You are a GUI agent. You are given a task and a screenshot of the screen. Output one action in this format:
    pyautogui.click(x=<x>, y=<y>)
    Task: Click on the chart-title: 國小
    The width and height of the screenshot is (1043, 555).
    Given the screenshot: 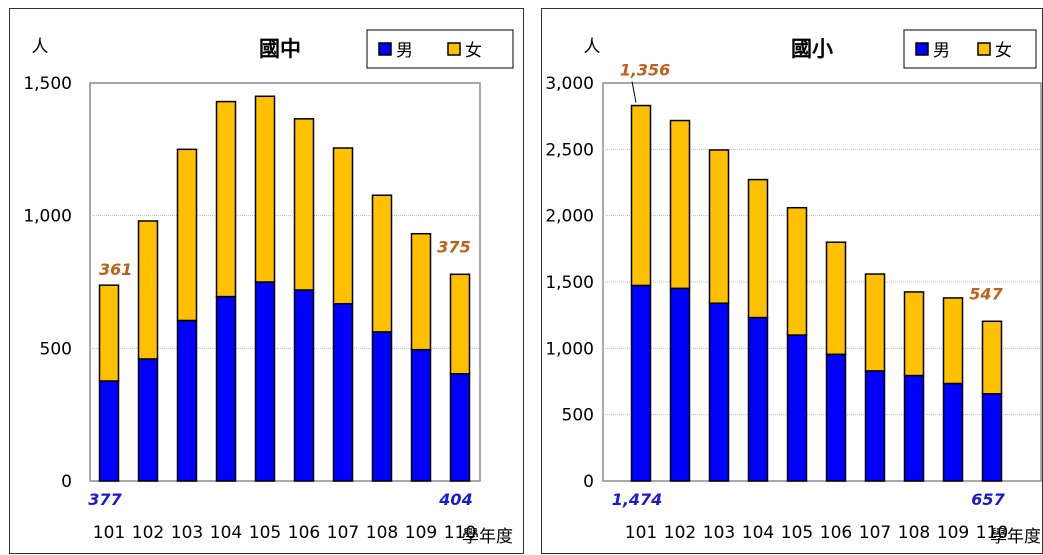 What is the action you would take?
    pyautogui.click(x=812, y=49)
    